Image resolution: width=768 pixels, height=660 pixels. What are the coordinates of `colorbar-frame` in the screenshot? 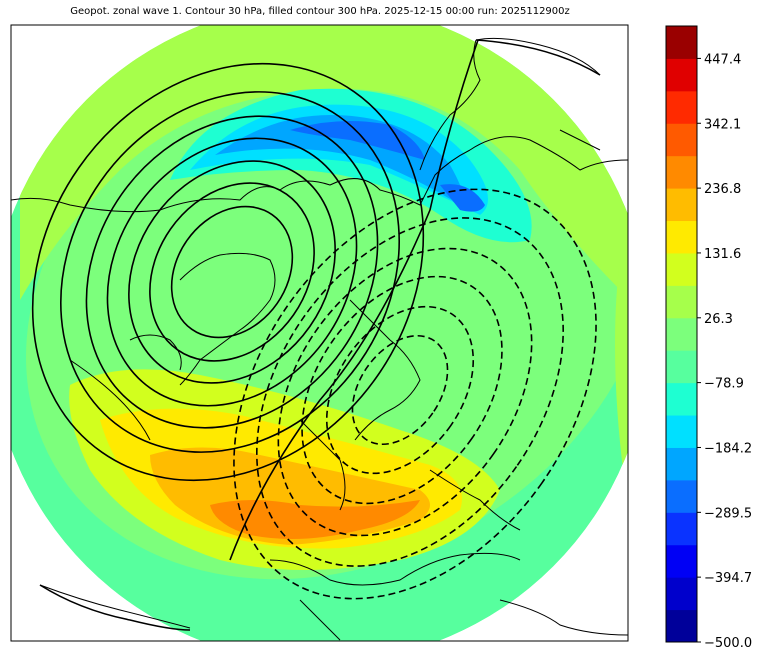 It's located at (681, 334).